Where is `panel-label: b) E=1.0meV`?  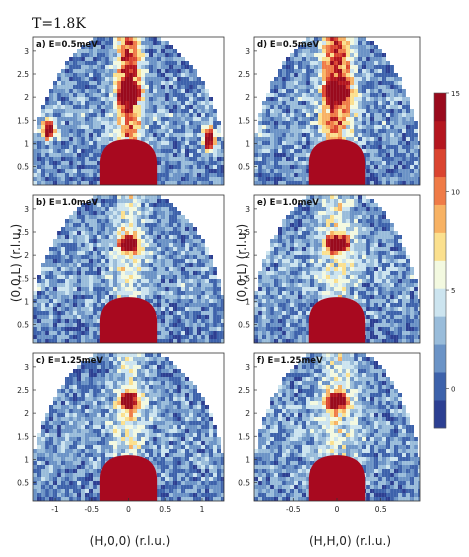
panel-label: b) E=1.0meV is located at coordinates (67, 203).